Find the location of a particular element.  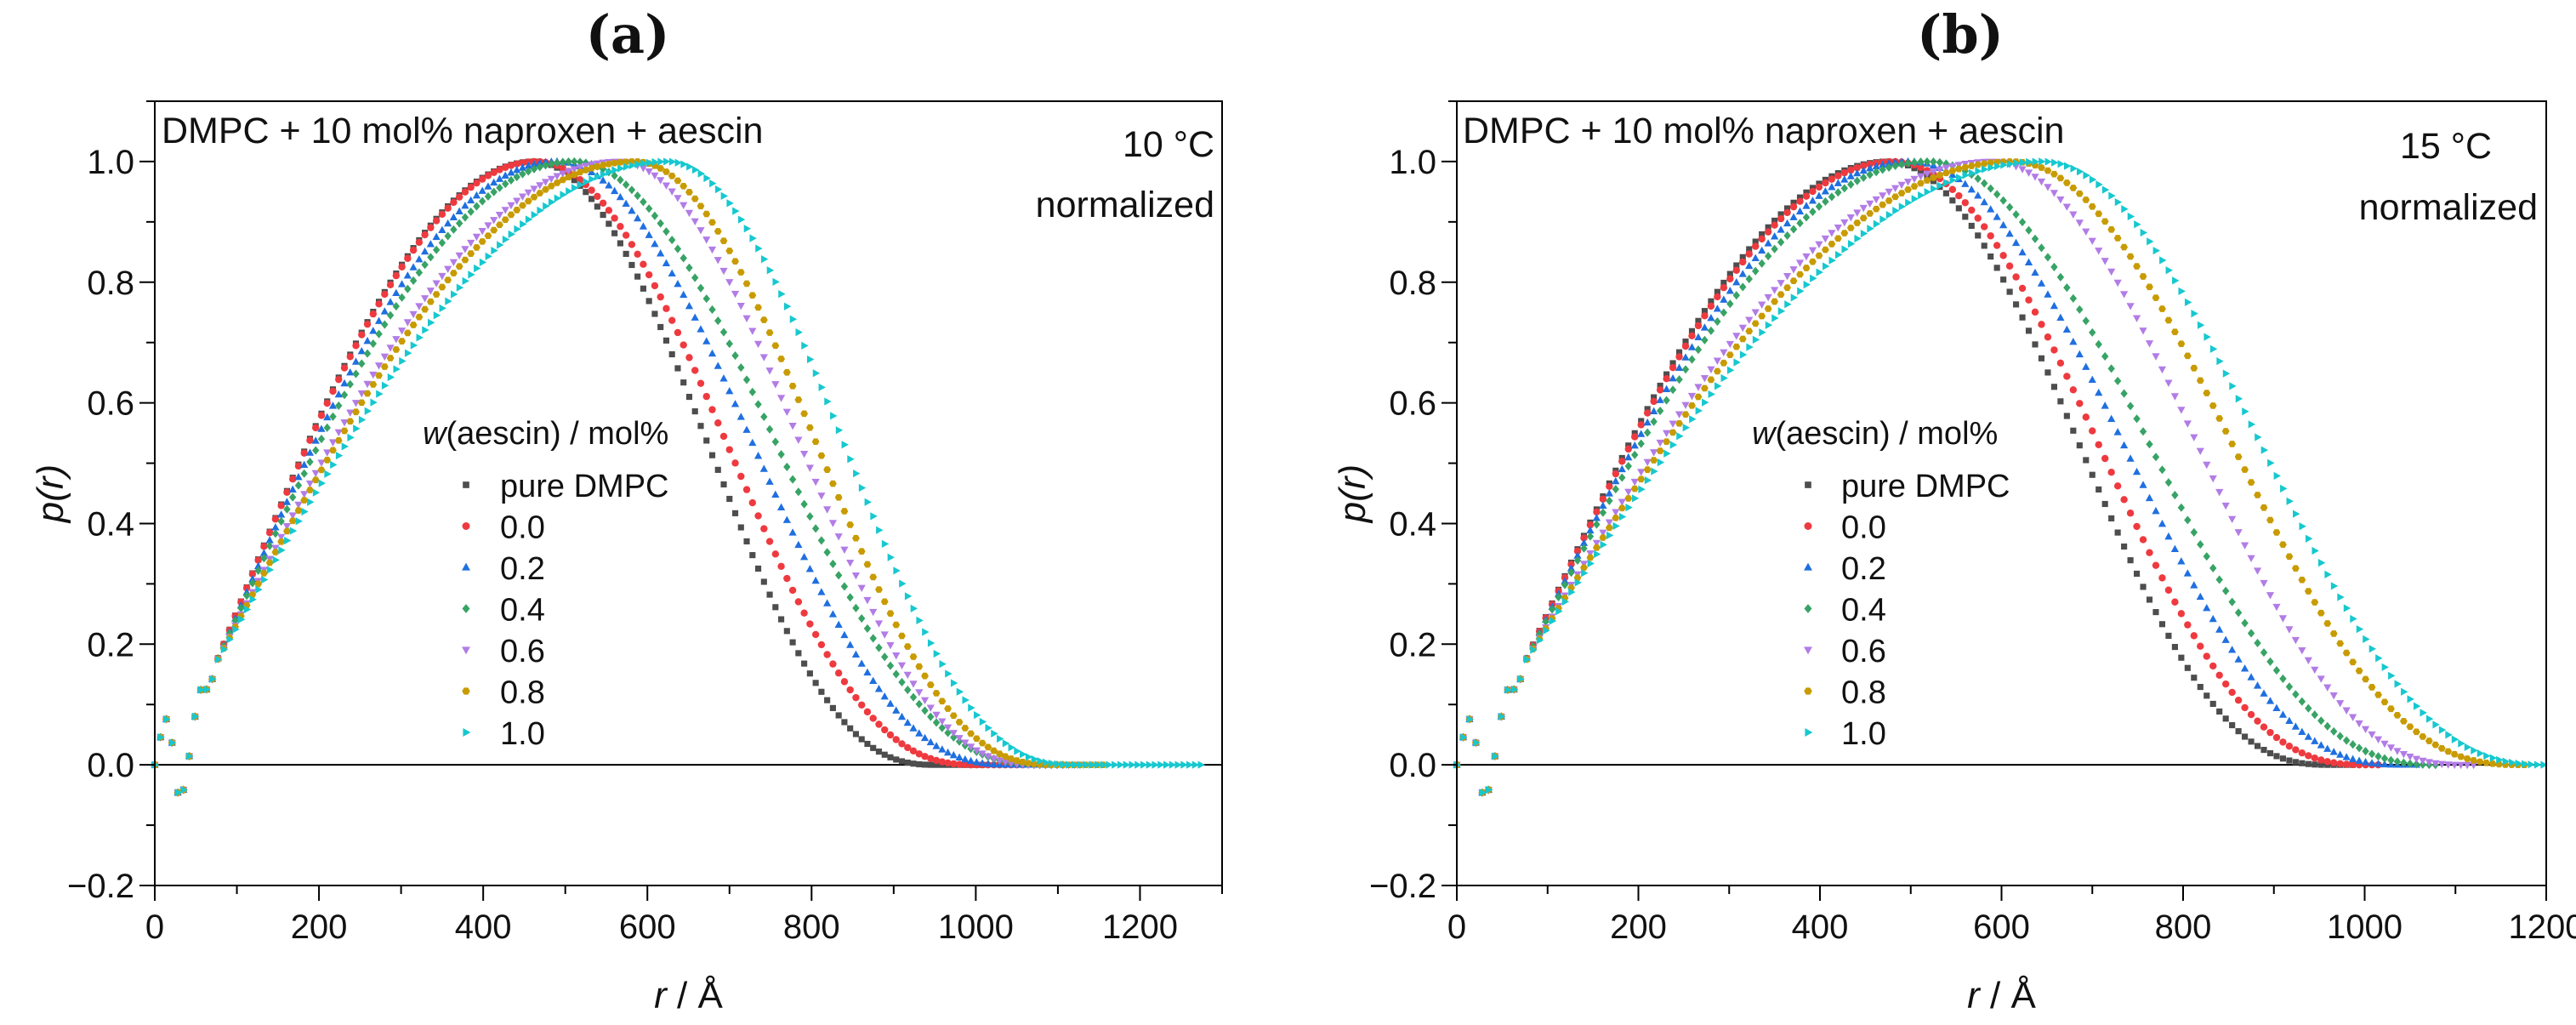

legend-label: 0.8 is located at coordinates (1863, 693).